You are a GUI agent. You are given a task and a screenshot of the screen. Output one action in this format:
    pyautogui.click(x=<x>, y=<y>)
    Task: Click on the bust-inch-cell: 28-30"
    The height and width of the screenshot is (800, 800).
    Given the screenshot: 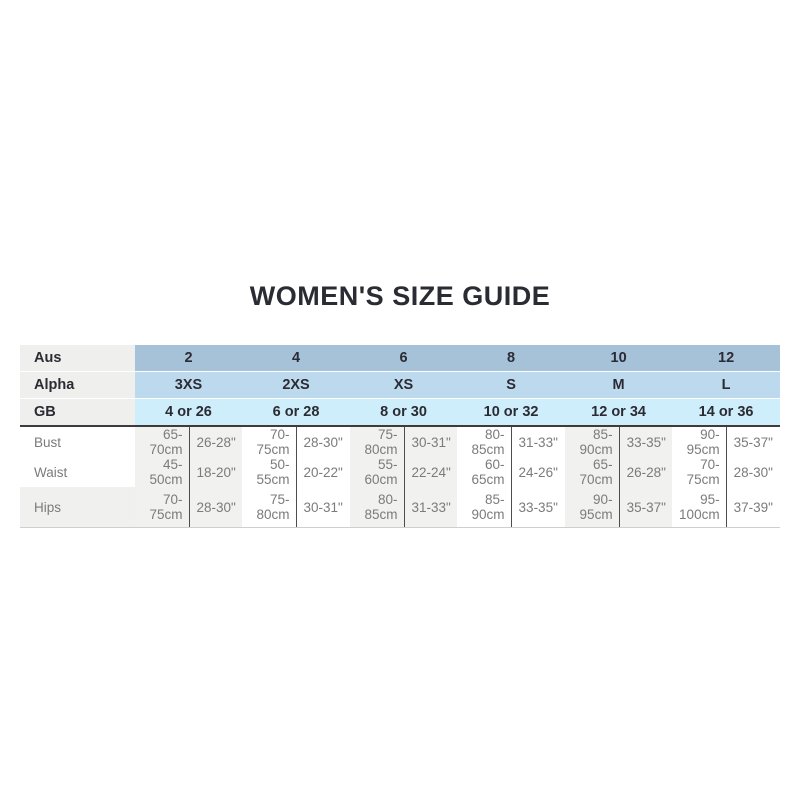 What is the action you would take?
    pyautogui.click(x=323, y=441)
    